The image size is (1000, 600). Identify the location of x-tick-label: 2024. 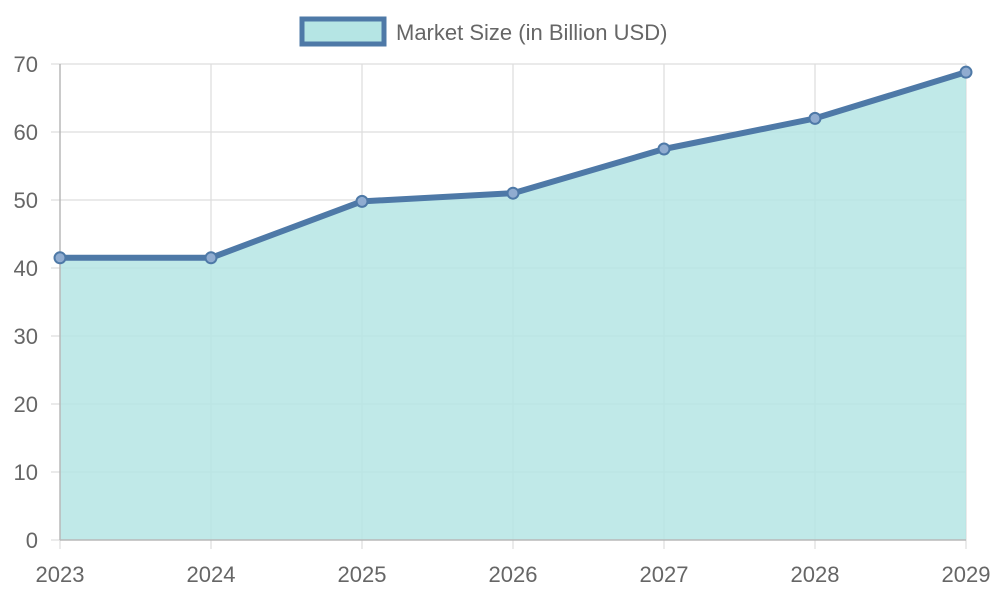
(211, 574).